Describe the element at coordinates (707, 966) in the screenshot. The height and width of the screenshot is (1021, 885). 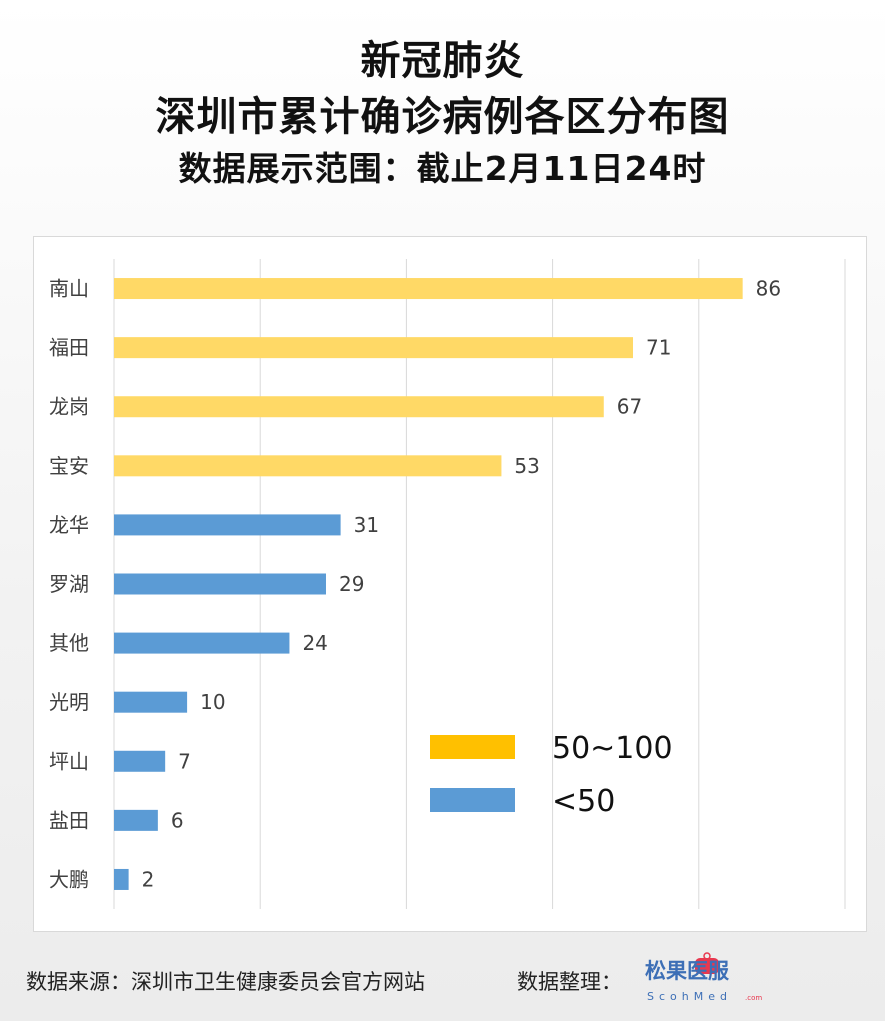
I see `logo-heart-icon` at that location.